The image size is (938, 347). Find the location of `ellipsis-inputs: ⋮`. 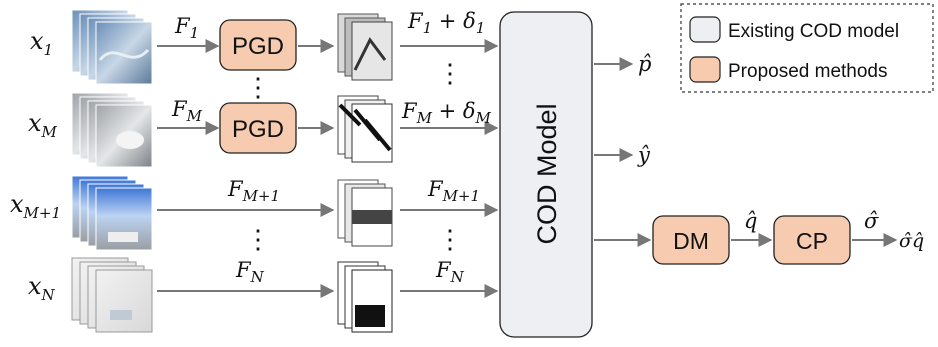

ellipsis-inputs: ⋮ is located at coordinates (258, 240).